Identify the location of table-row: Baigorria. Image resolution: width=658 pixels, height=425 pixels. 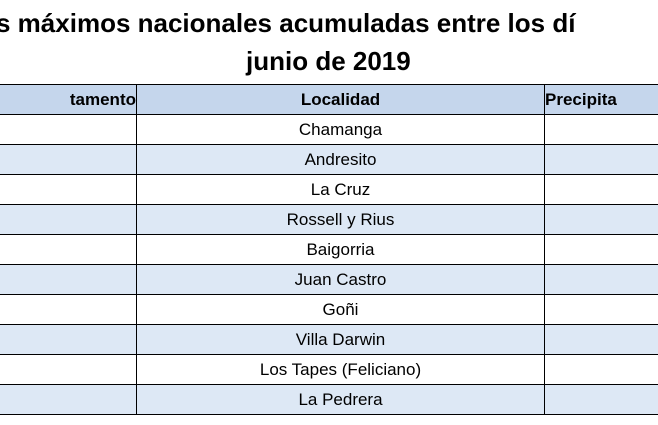
(329, 249).